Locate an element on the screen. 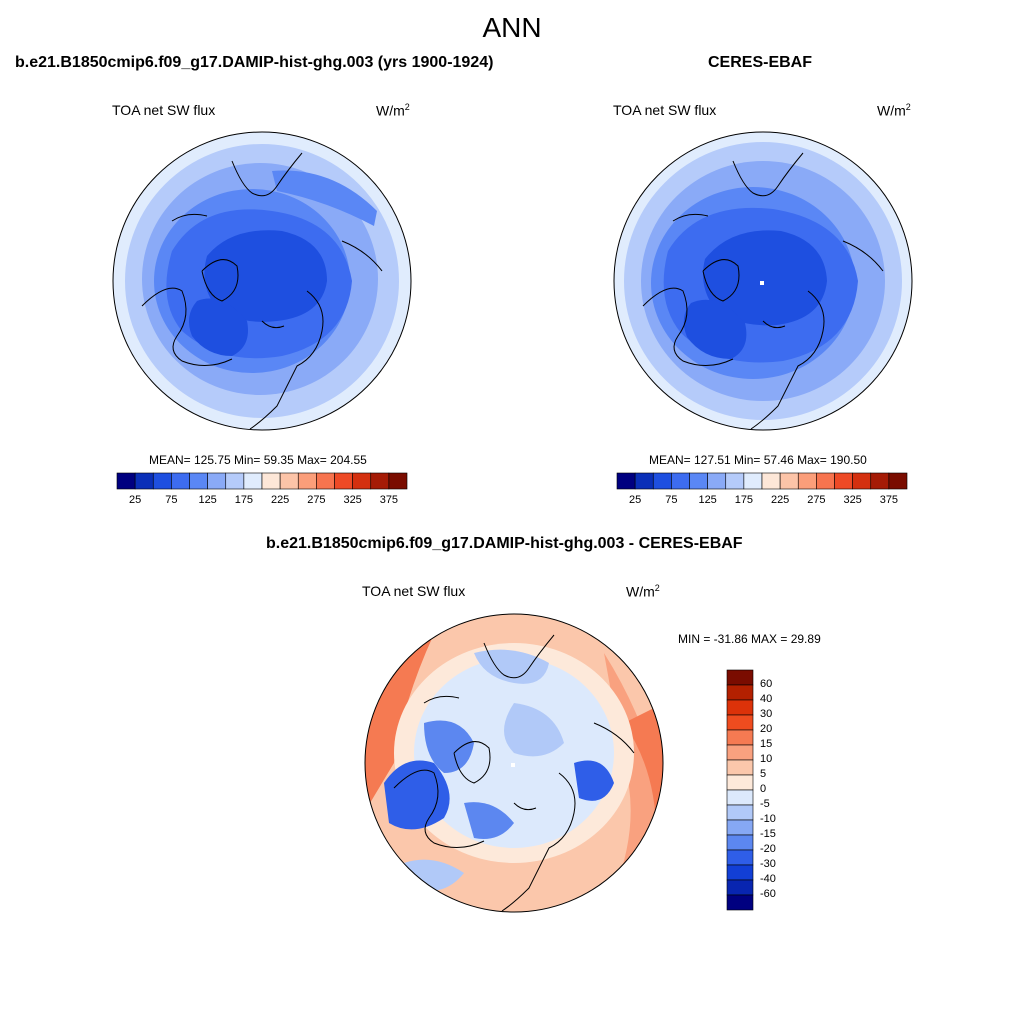 The image size is (1024, 1024). panel-2-units: W/m2 is located at coordinates (894, 110).